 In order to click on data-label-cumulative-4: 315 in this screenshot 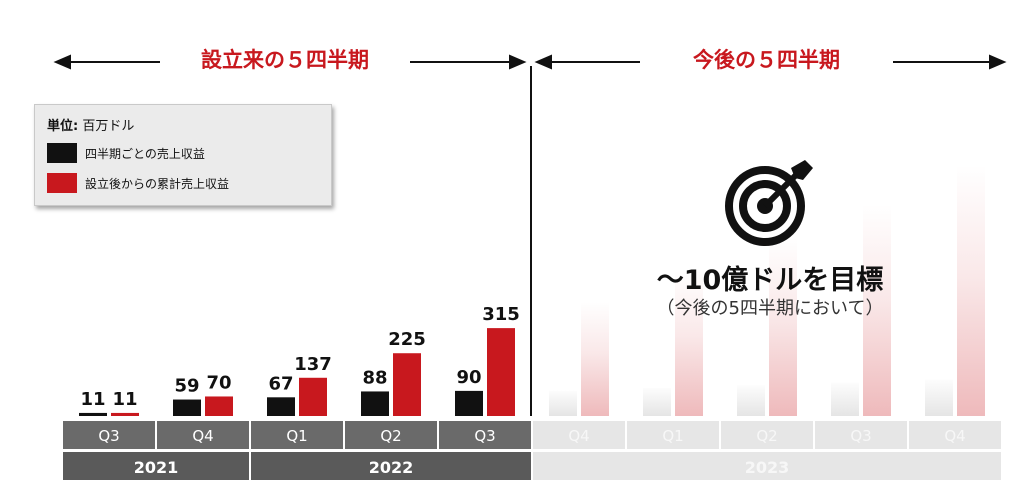, I will do `click(501, 314)`.